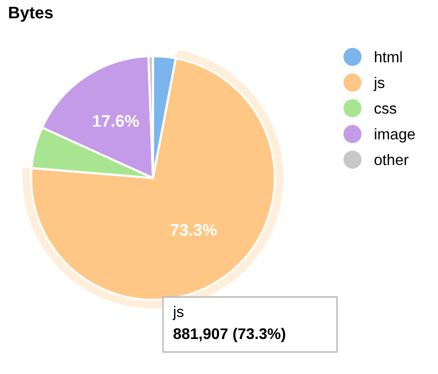 The image size is (438, 374). I want to click on legend-label: html, so click(388, 56).